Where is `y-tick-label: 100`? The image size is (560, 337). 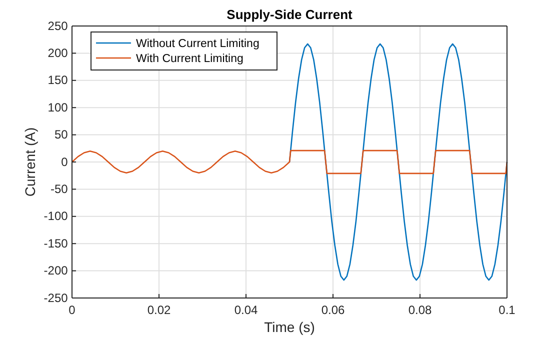 y-tick-label: 100 is located at coordinates (58, 107).